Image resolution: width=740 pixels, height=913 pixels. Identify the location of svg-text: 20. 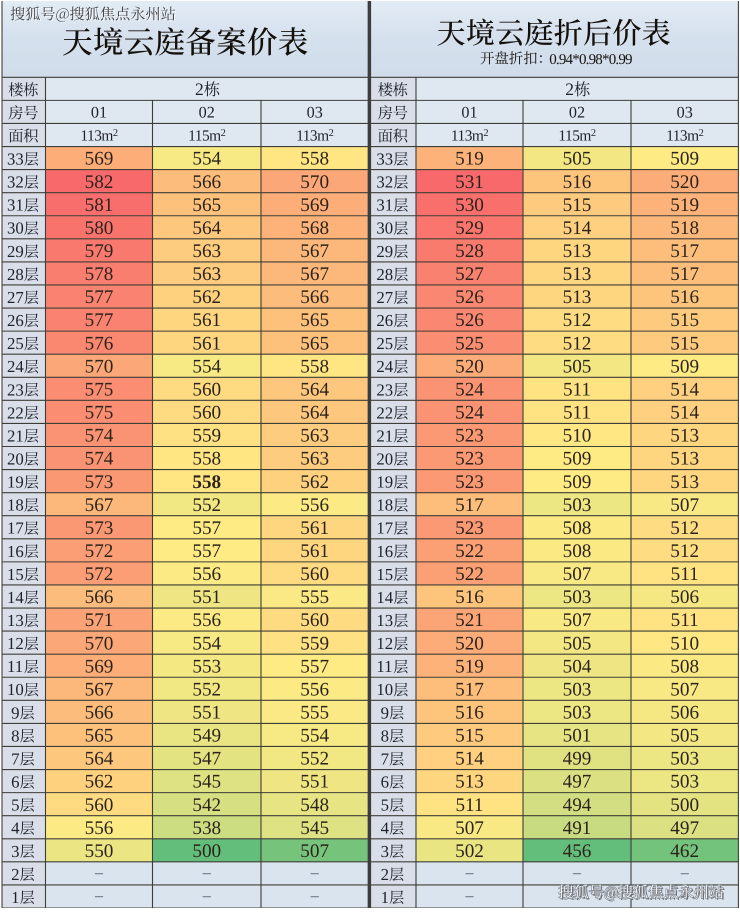
(384, 458).